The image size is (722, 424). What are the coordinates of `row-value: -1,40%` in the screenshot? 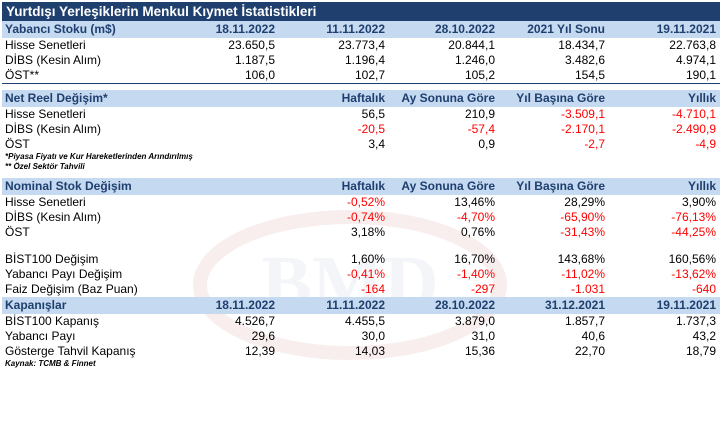 It's located at (475, 274).